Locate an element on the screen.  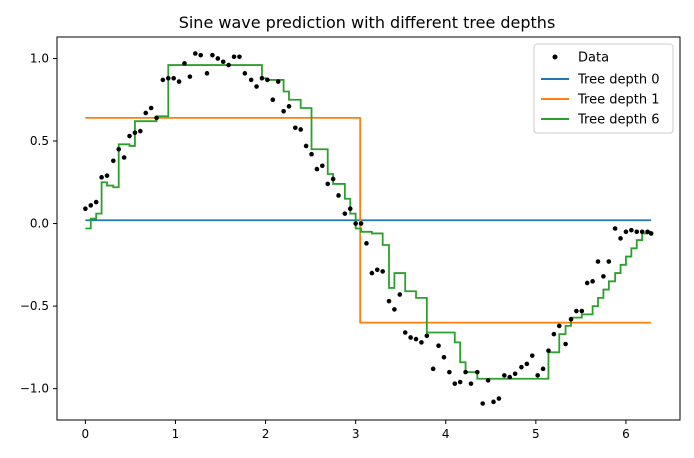
x-tick-label: 5 is located at coordinates (536, 434).